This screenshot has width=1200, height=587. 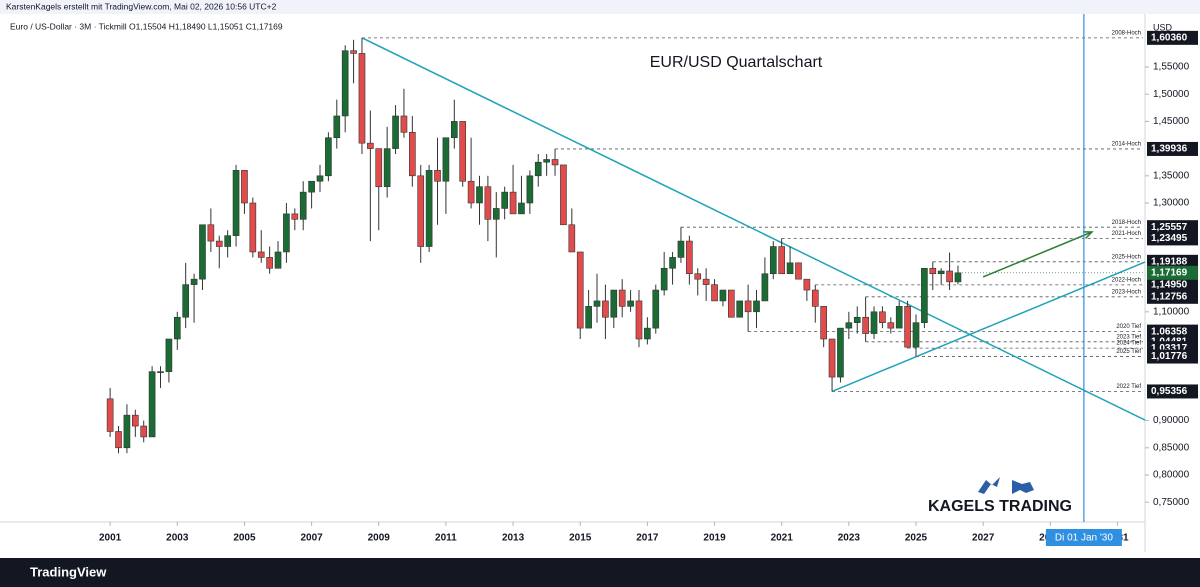 I want to click on price-label: 0,95356, so click(x=1169, y=391).